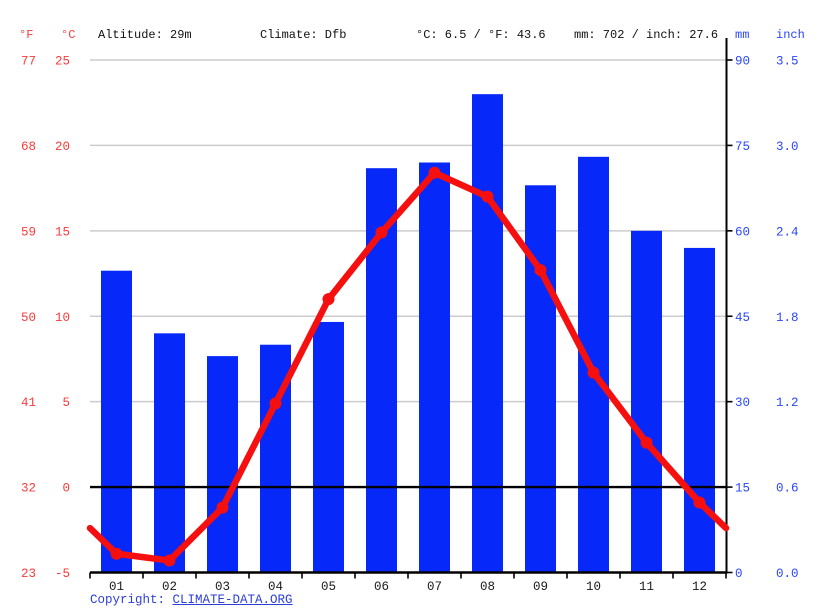 This screenshot has width=815, height=611. I want to click on celsius-column-header: °C, so click(68, 35).